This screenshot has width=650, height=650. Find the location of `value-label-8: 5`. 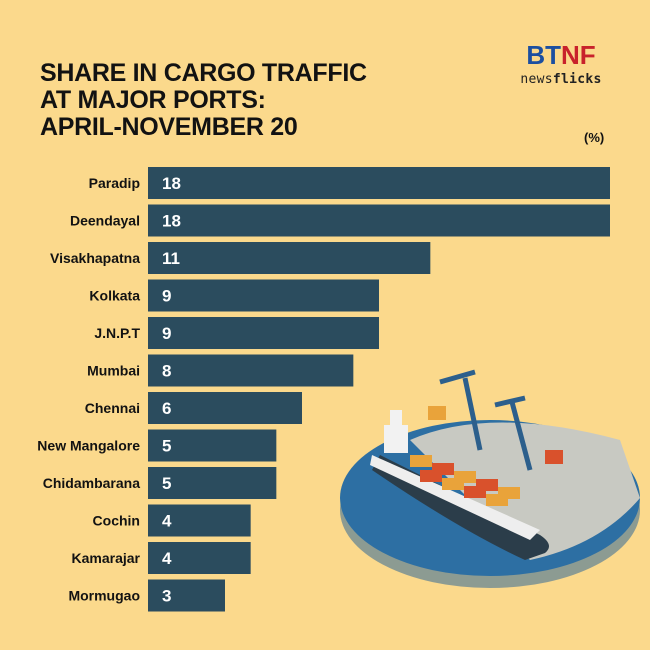

value-label-8: 5 is located at coordinates (166, 483).